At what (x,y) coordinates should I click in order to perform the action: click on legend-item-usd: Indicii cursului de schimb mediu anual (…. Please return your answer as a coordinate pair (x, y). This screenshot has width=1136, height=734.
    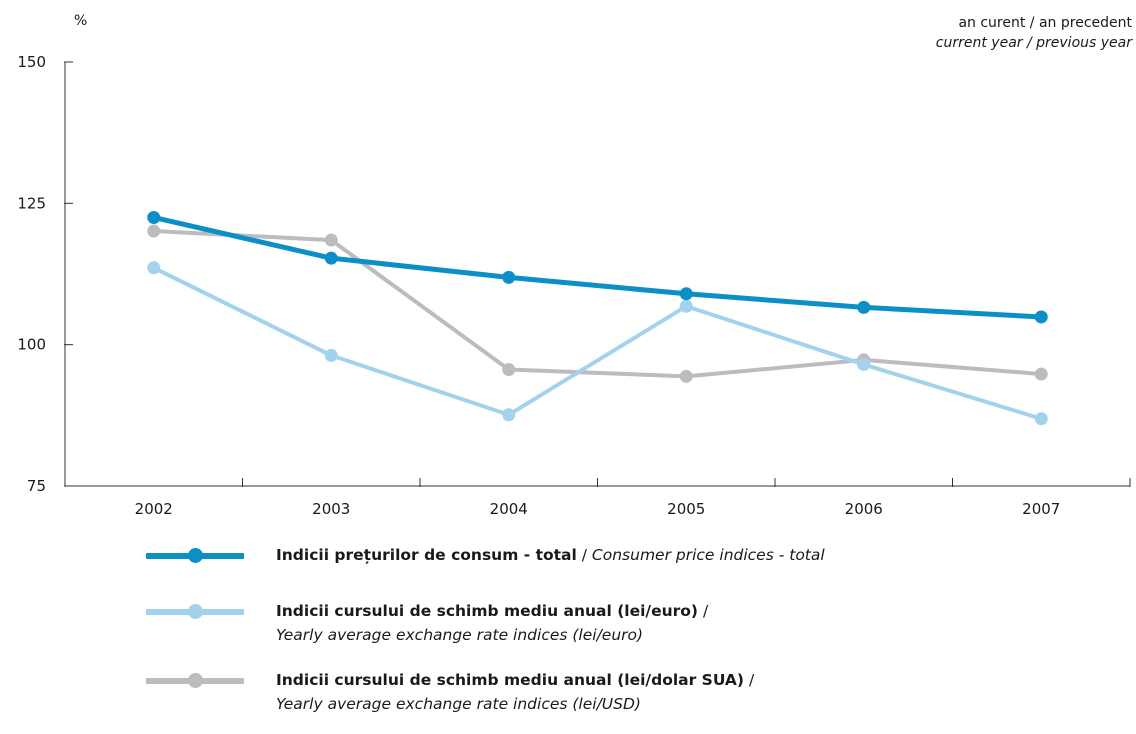
    Looking at the image, I should click on (636, 689).